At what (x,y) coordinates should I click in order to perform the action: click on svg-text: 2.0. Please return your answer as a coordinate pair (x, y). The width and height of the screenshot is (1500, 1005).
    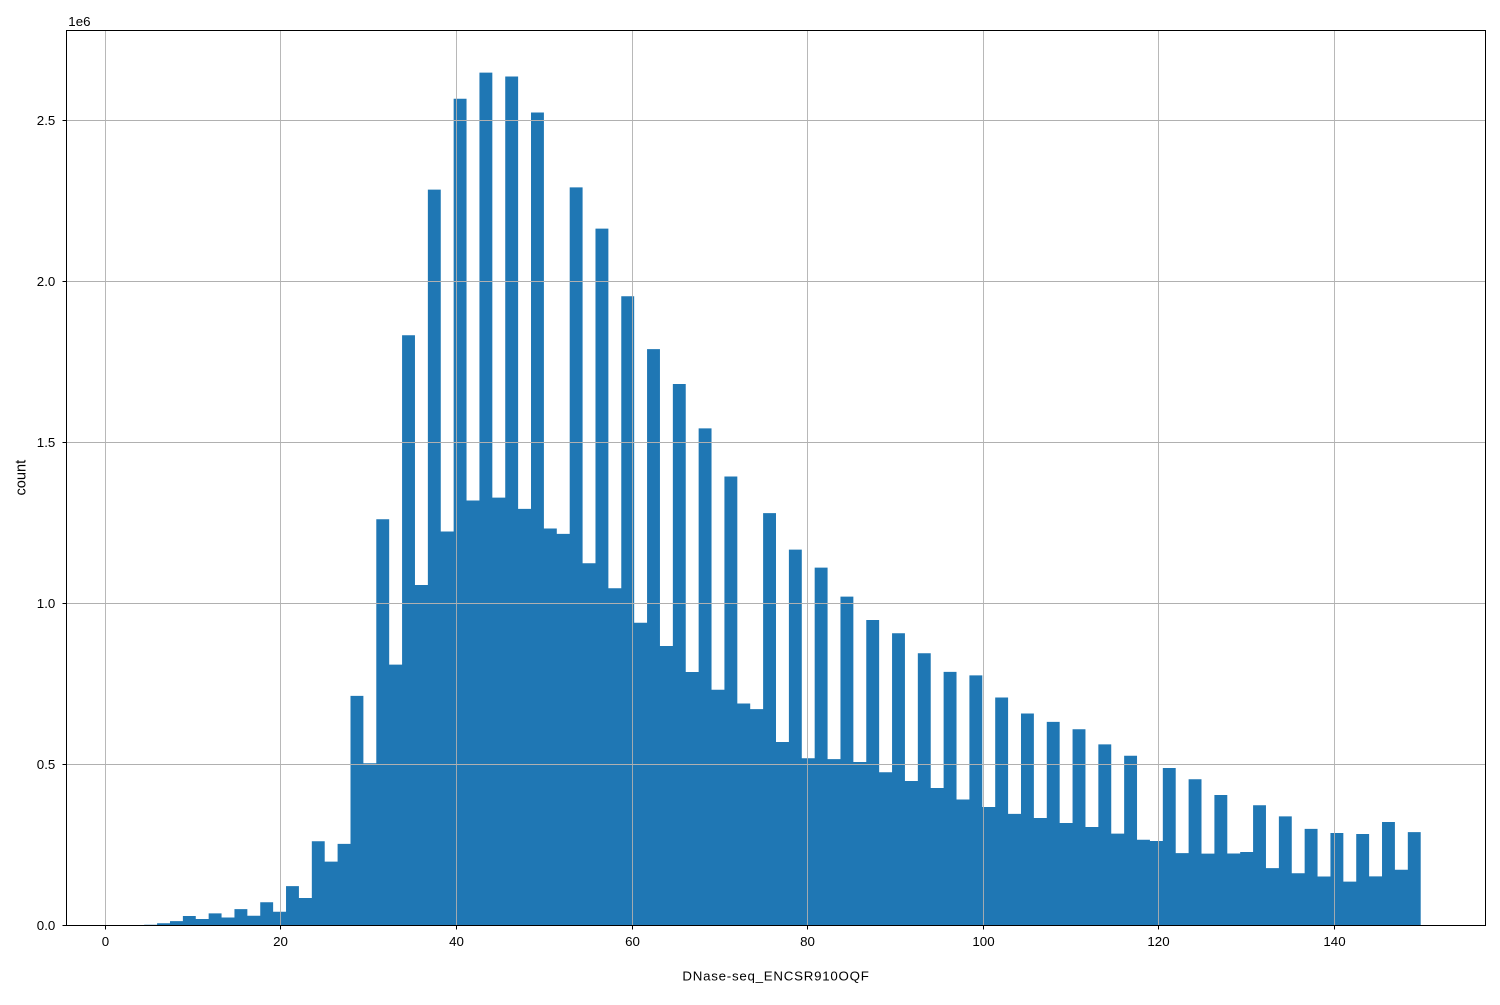
    Looking at the image, I should click on (46, 281).